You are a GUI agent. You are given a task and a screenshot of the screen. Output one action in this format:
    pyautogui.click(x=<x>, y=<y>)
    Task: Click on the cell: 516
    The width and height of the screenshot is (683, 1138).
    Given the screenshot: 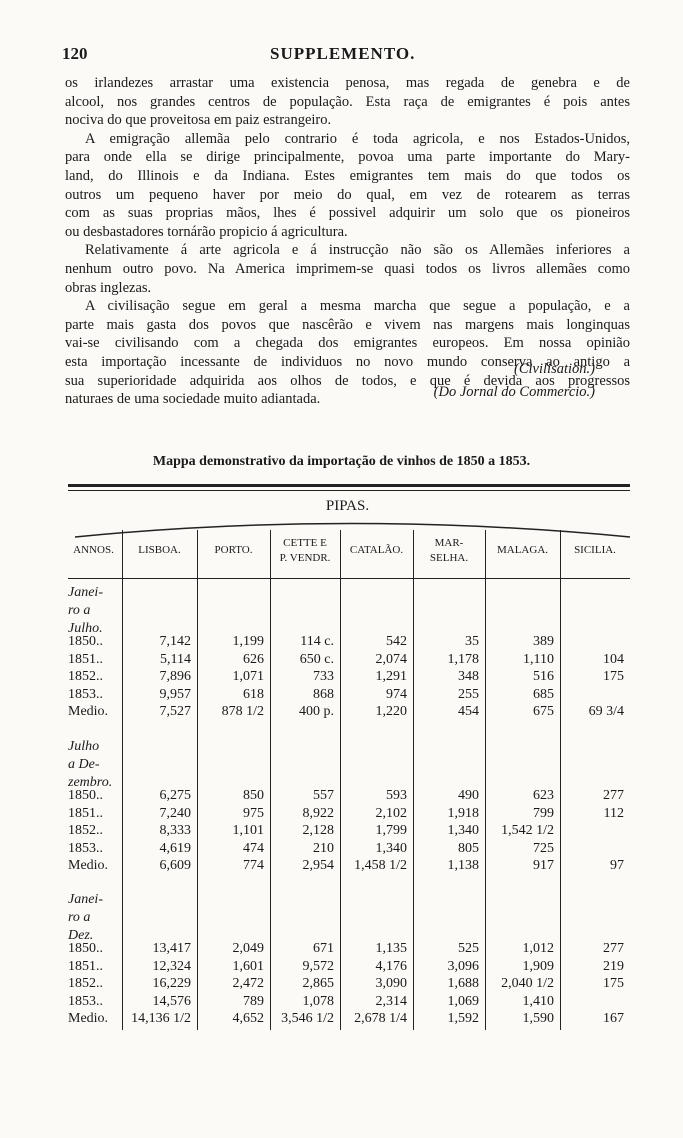 What is the action you would take?
    pyautogui.click(x=543, y=676)
    